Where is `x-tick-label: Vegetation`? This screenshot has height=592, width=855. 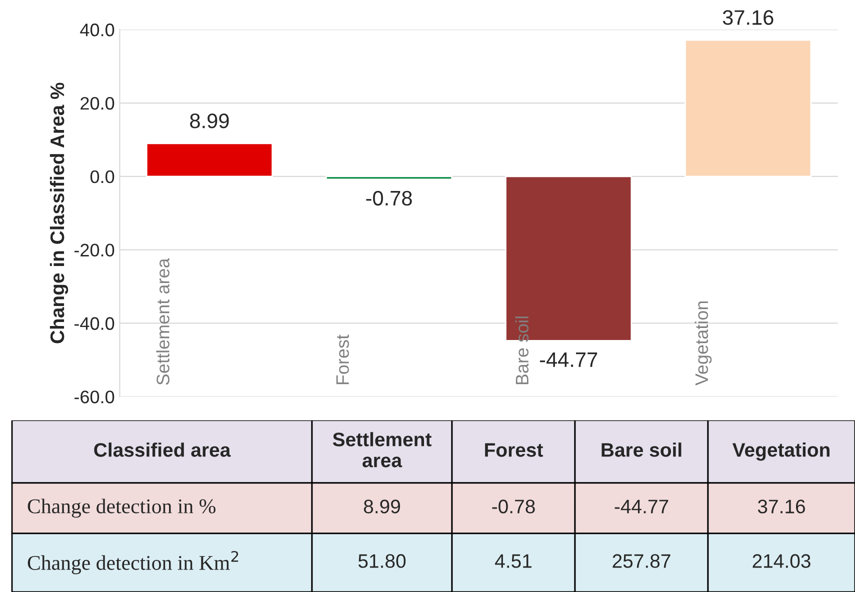 x-tick-label: Vegetation is located at coordinates (703, 343).